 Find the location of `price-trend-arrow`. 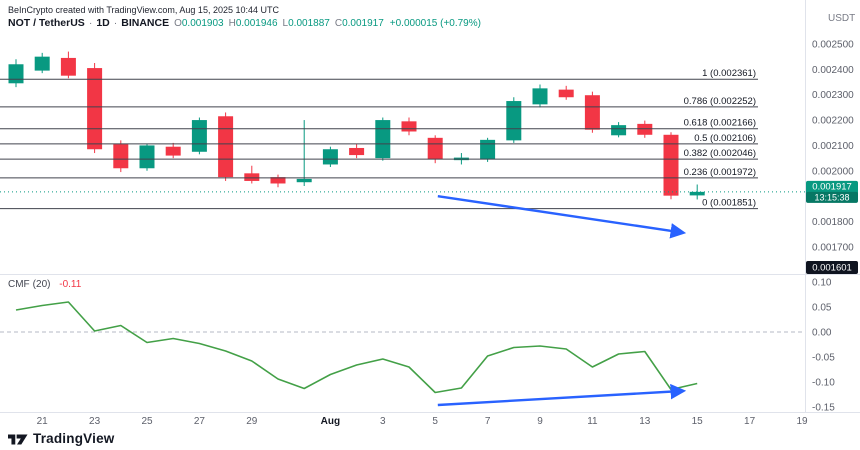

price-trend-arrow is located at coordinates (562, 216).